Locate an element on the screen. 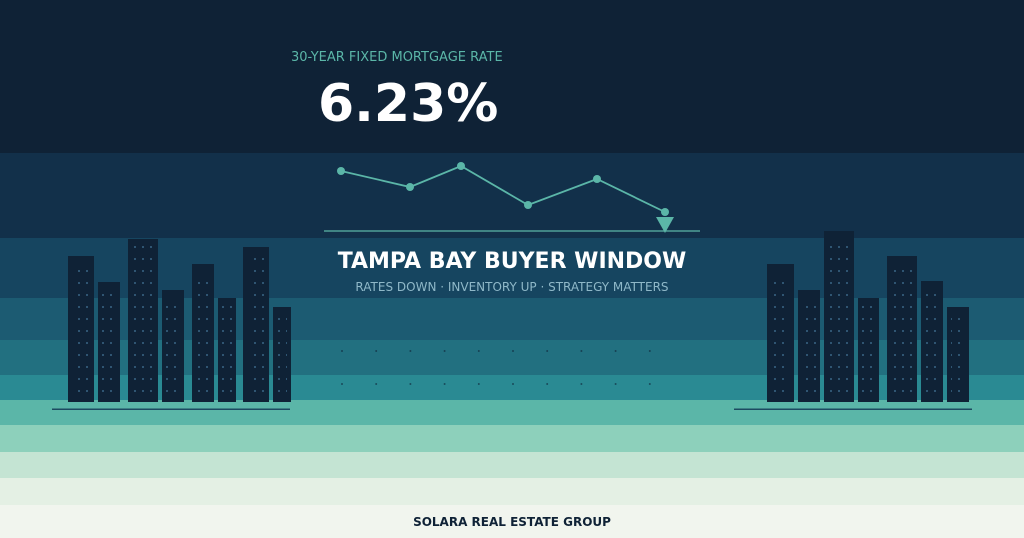 This screenshot has width=1024, height=538. headline-title: TAMPA BAY BUYER WINDOW is located at coordinates (512, 261).